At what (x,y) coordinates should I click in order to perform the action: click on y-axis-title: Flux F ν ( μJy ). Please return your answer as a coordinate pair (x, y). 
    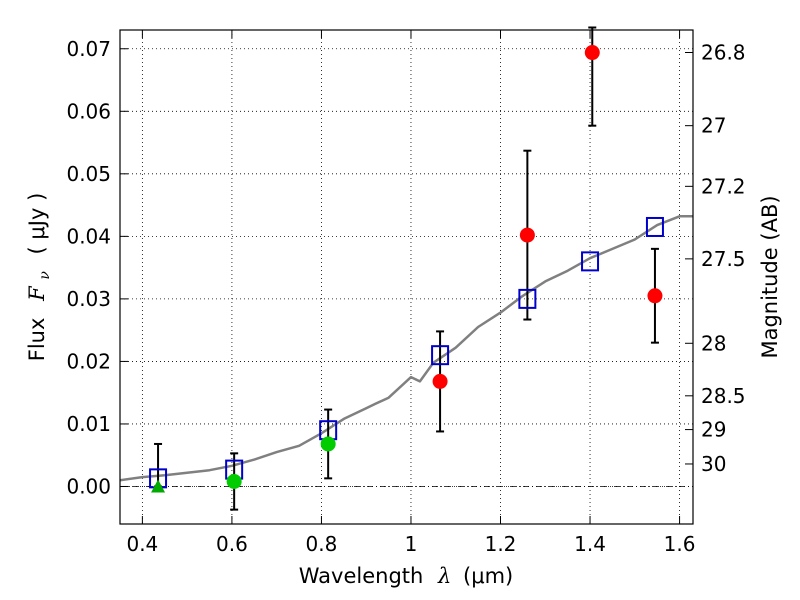
    Looking at the image, I should click on (39, 277).